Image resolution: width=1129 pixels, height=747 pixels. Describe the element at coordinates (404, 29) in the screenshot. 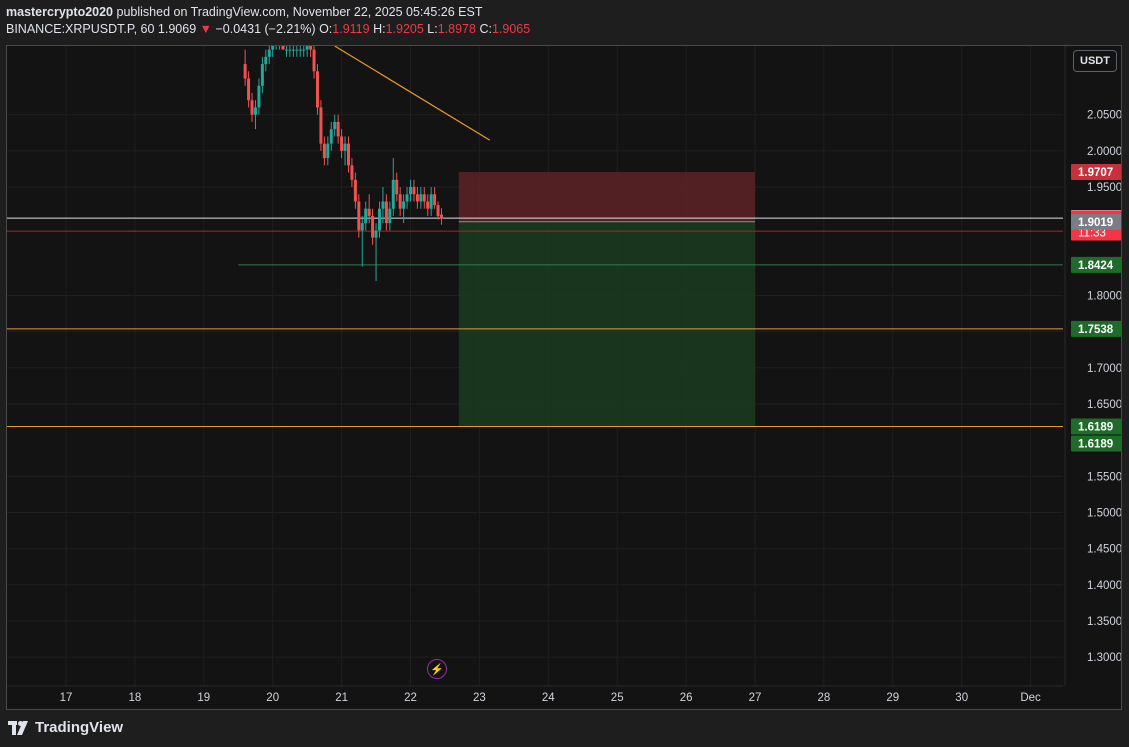

I see `high-value: 1.9205` at that location.